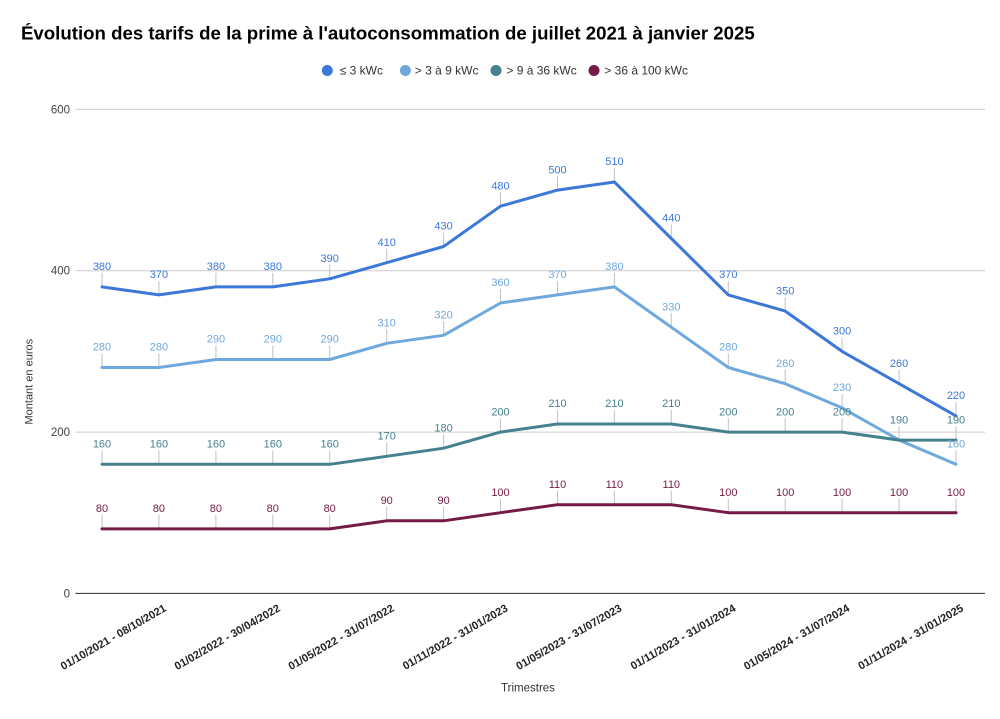 Image resolution: width=1000 pixels, height=719 pixels. Describe the element at coordinates (842, 332) in the screenshot. I see `svg-text: 300` at that location.